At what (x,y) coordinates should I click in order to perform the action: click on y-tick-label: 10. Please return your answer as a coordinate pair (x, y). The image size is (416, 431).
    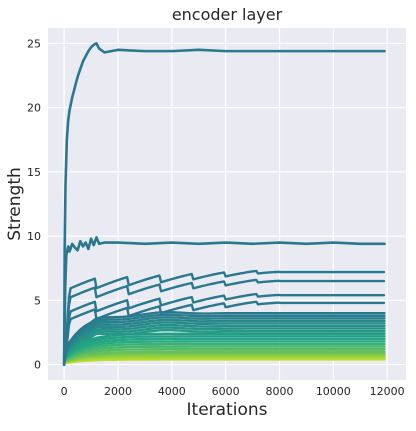
    Looking at the image, I should click on (34, 236).